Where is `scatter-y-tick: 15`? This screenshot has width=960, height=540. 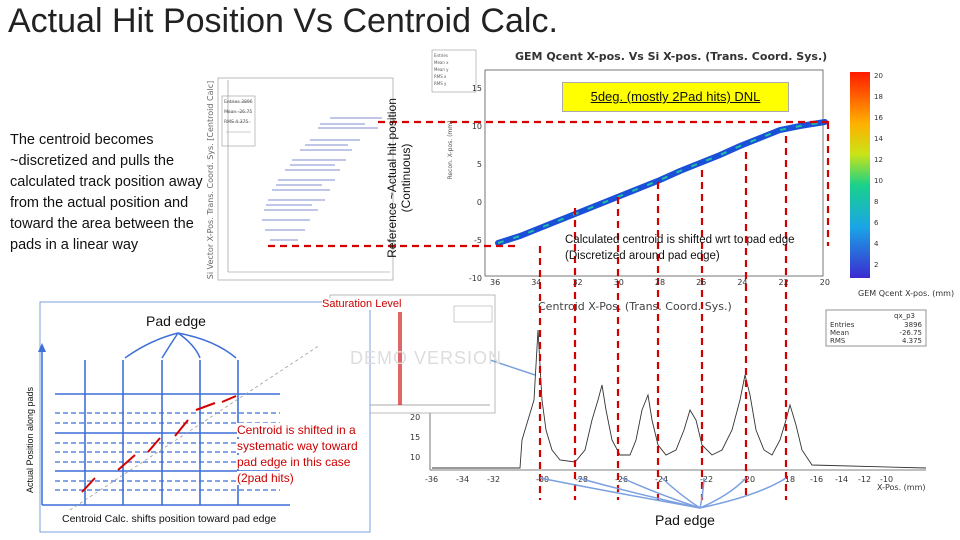 scatter-y-tick: 15 is located at coordinates (476, 88).